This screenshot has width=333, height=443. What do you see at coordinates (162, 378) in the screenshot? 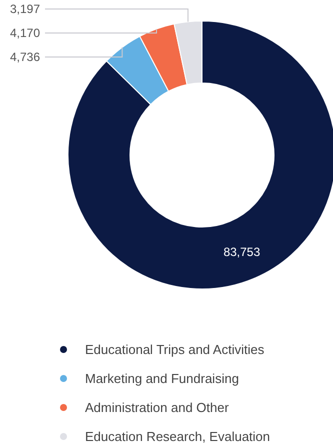
I see `legend-label: Marketing and Fundraising` at bounding box center [162, 378].